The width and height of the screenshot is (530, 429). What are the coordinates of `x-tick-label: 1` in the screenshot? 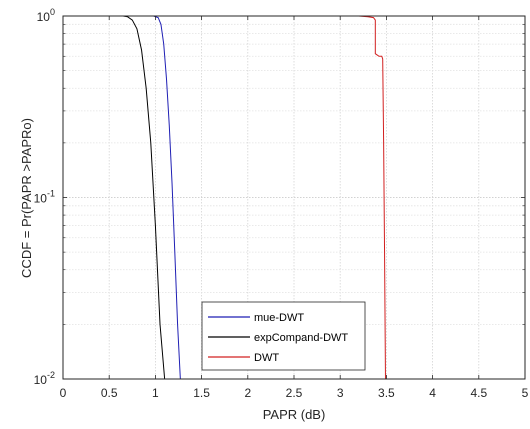 It's located at (155, 393).